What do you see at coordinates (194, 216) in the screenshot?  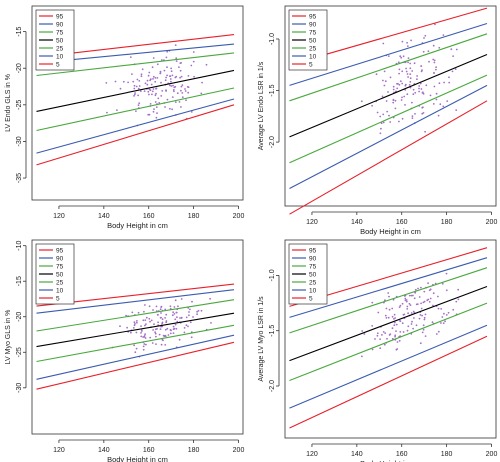 I see `x-tick-label: 180` at bounding box center [194, 216].